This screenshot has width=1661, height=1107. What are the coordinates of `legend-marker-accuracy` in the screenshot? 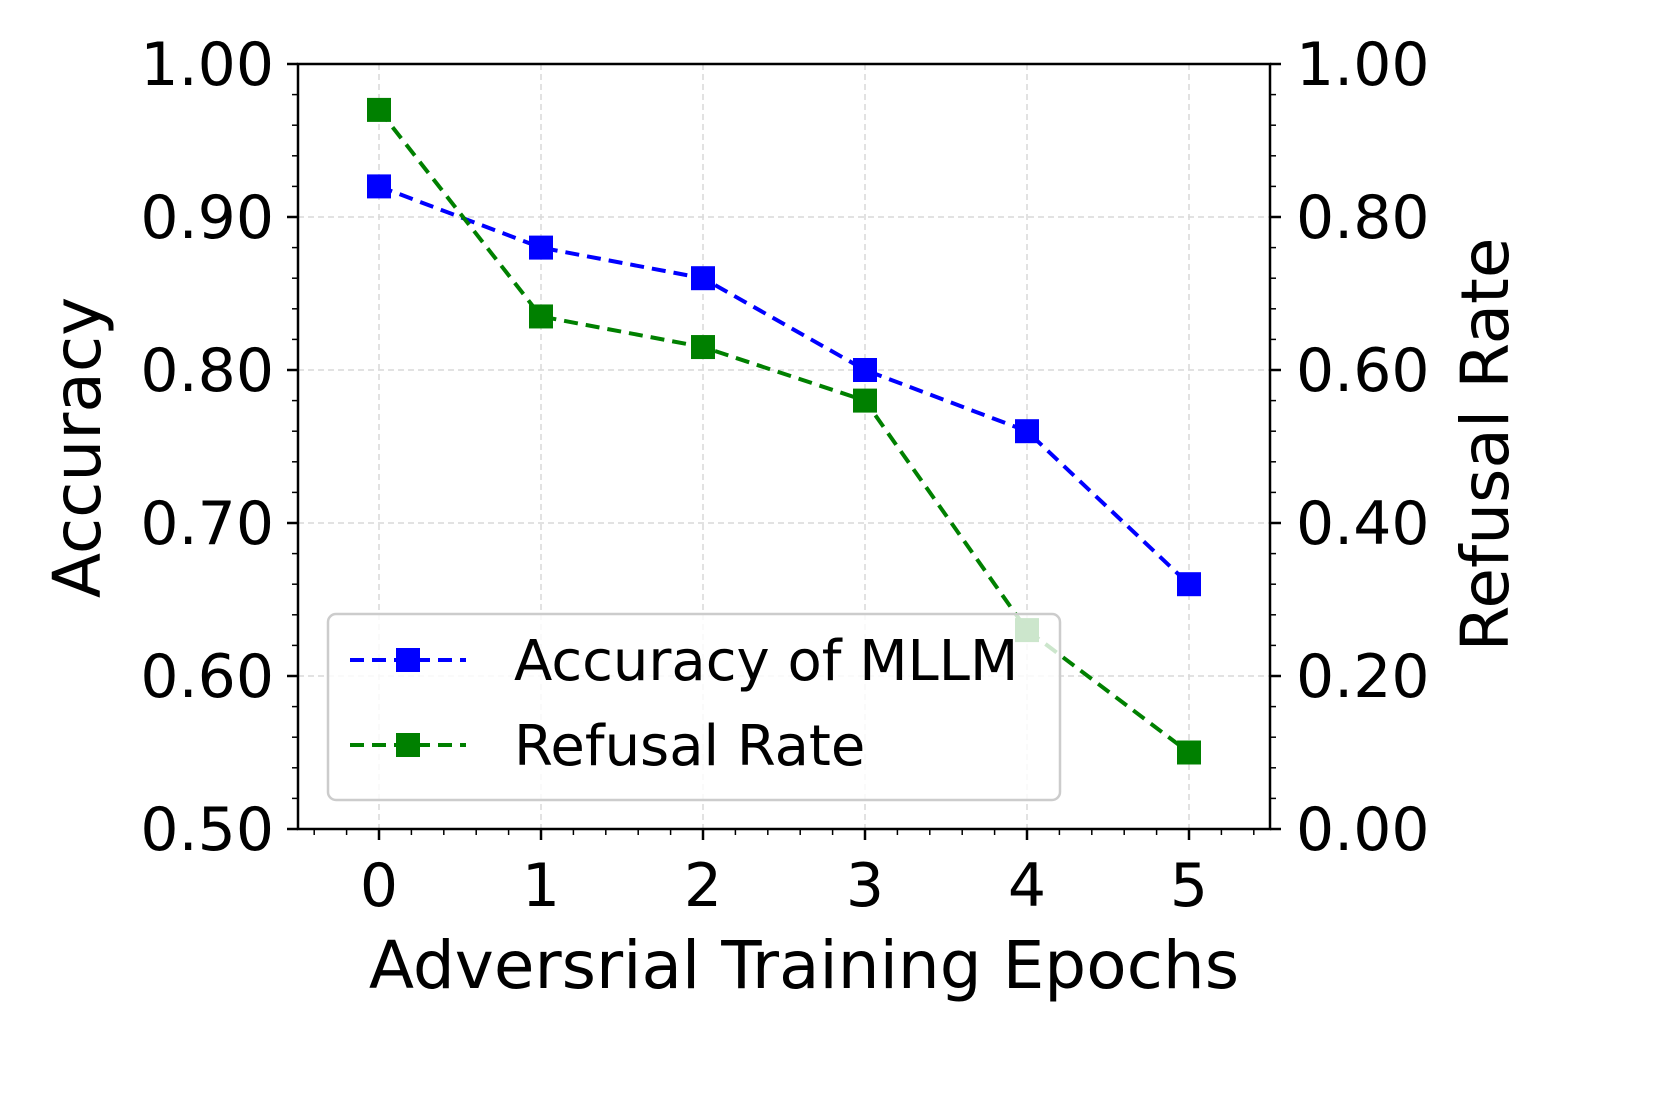 It's located at (408, 660).